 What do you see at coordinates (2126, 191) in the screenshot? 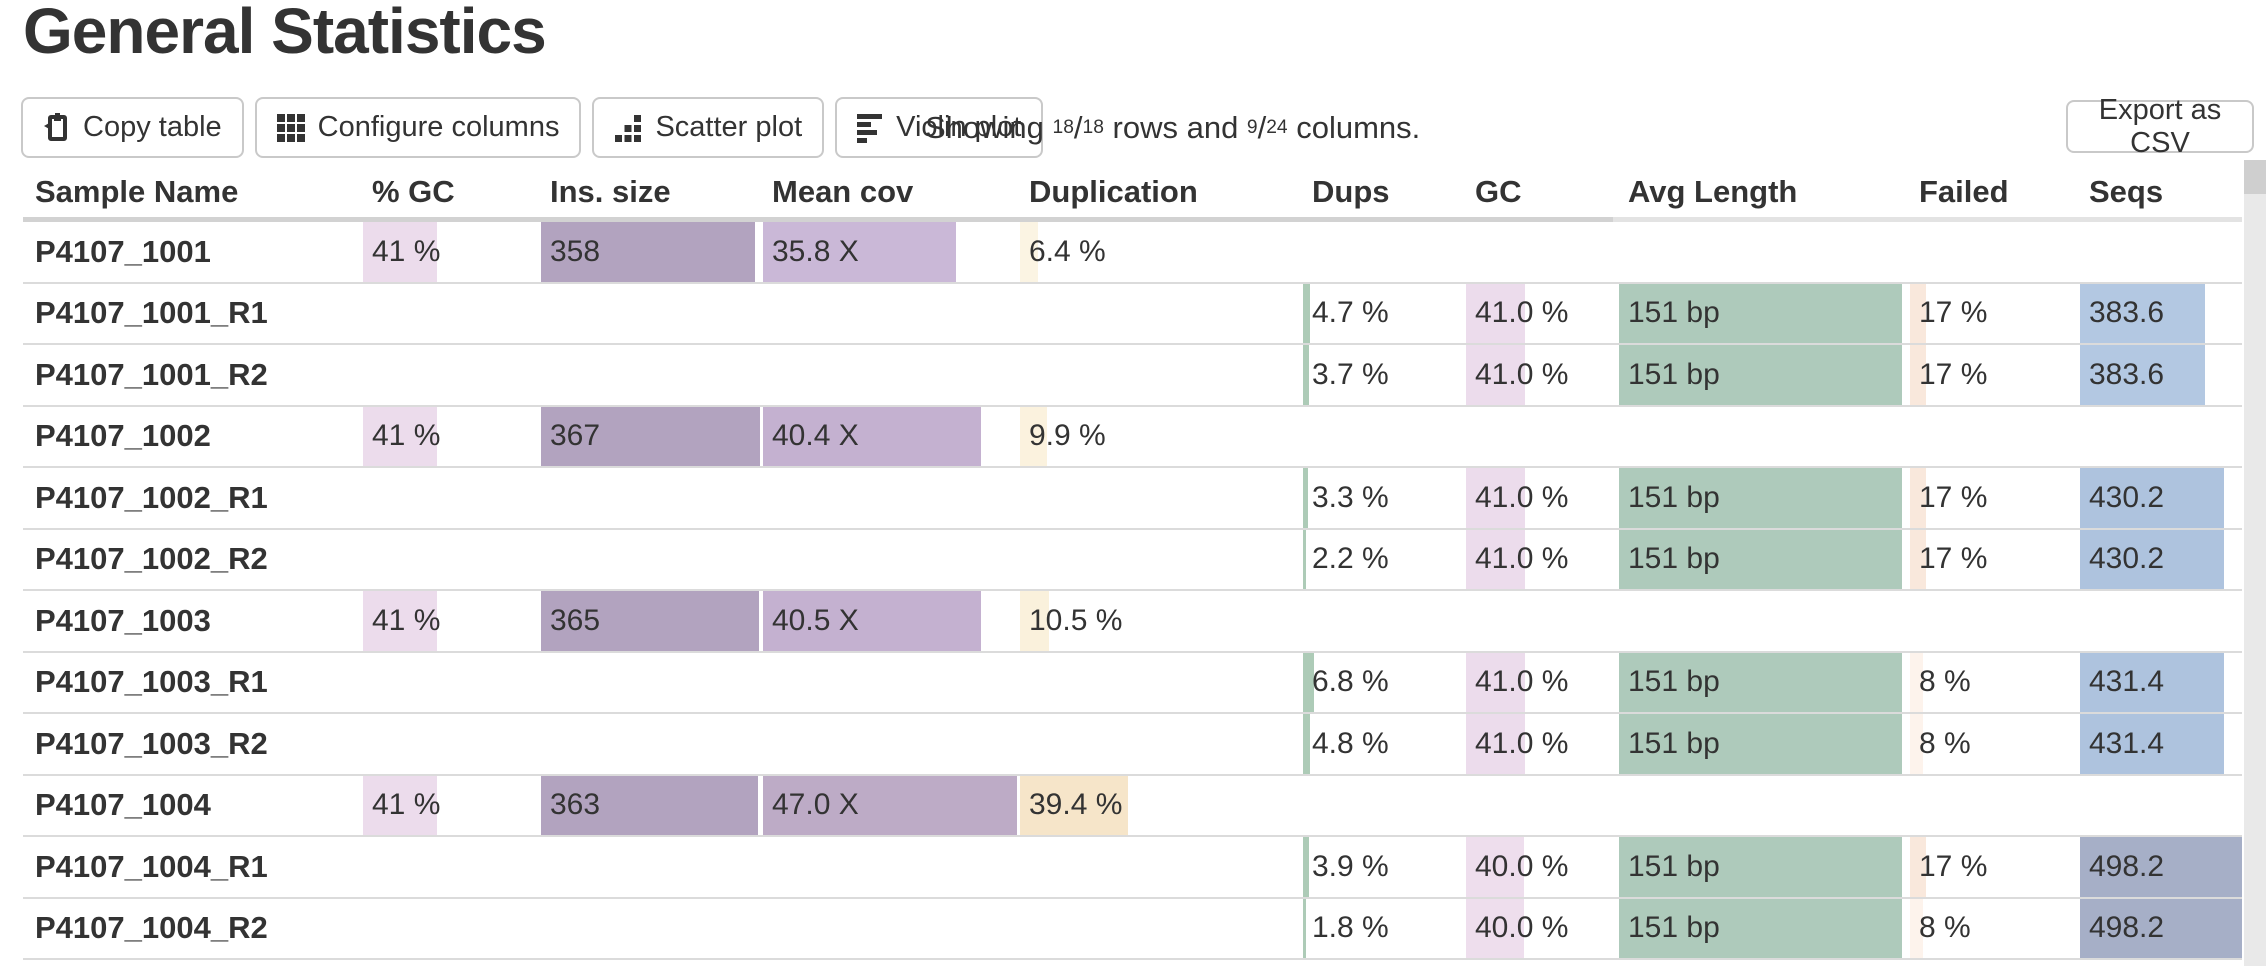
I see `header-seqs: Seqs` at bounding box center [2126, 191].